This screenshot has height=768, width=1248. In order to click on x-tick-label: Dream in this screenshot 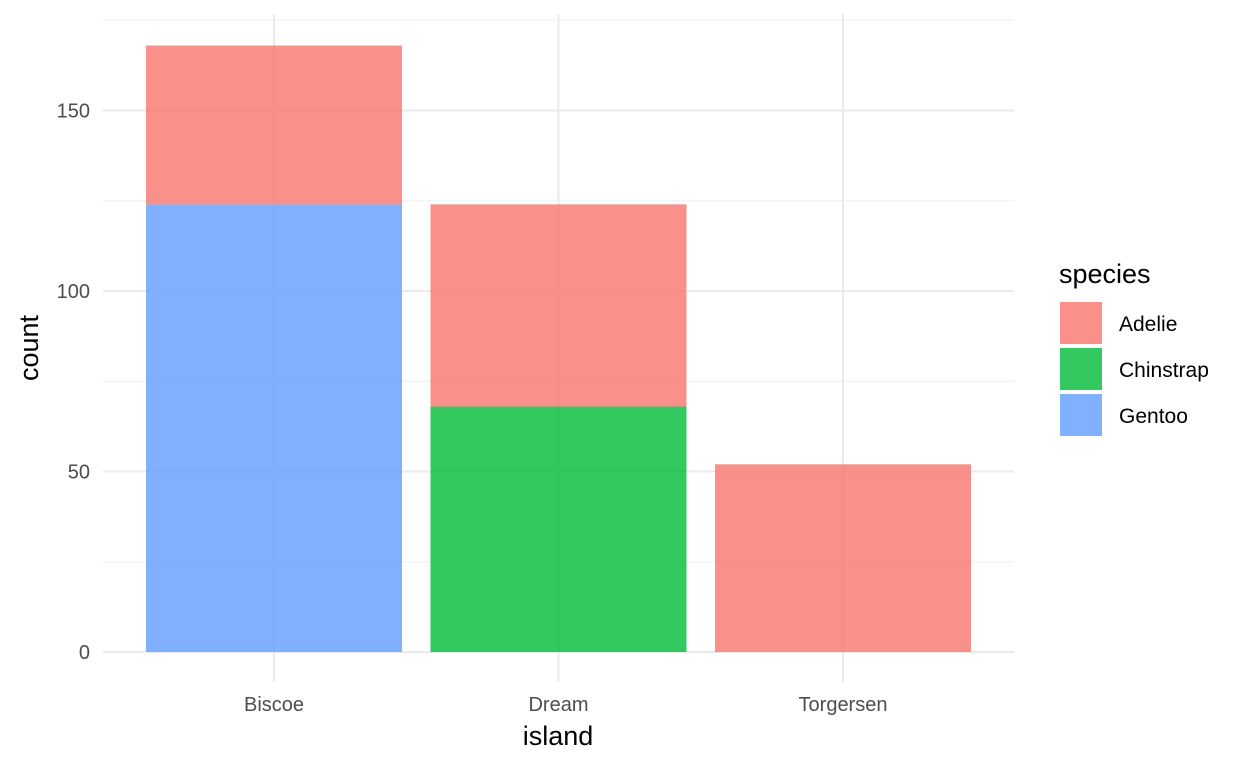, I will do `click(558, 705)`.